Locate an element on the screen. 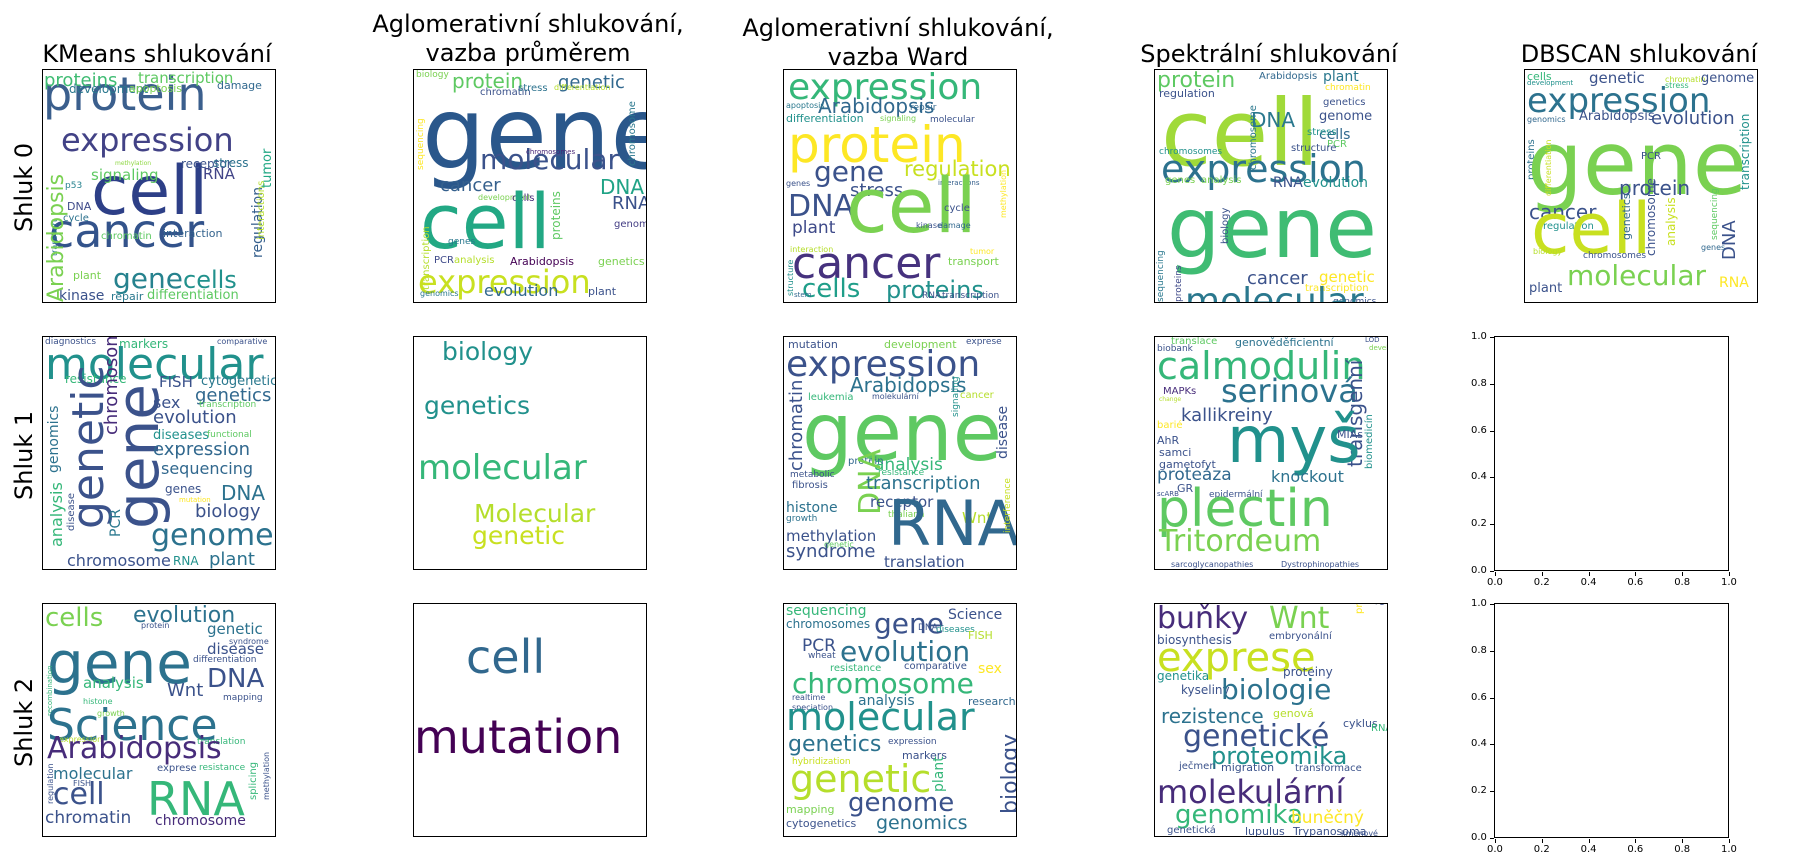  wordcloud-word: mapping is located at coordinates (243, 698).